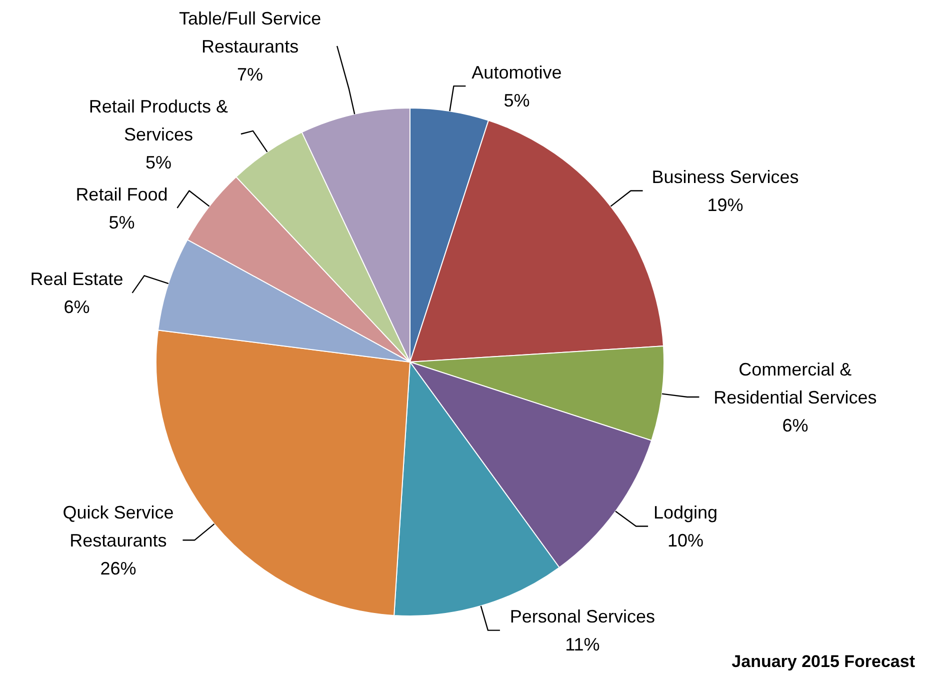 Image resolution: width=929 pixels, height=683 pixels. I want to click on slice-label: Commercial & Residential Services, so click(795, 383).